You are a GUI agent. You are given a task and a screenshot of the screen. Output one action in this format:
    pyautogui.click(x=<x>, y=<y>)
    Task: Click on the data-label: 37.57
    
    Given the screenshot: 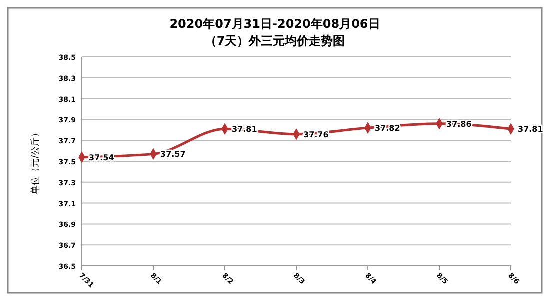 What is the action you would take?
    pyautogui.click(x=173, y=155)
    